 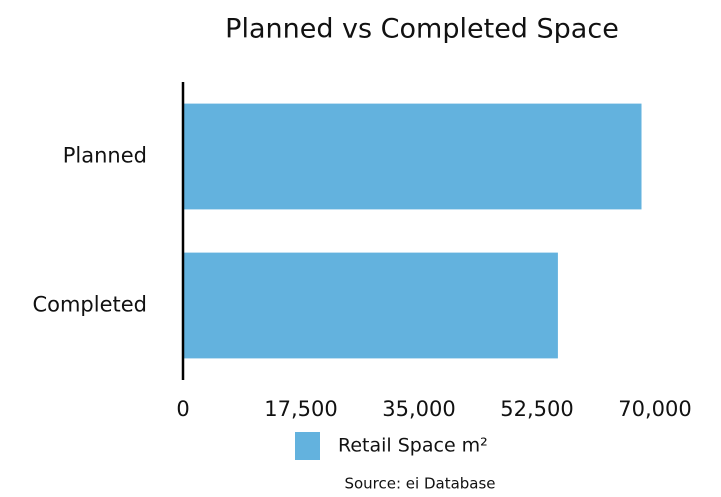 I want to click on y-tick-label: Planned, so click(x=105, y=156).